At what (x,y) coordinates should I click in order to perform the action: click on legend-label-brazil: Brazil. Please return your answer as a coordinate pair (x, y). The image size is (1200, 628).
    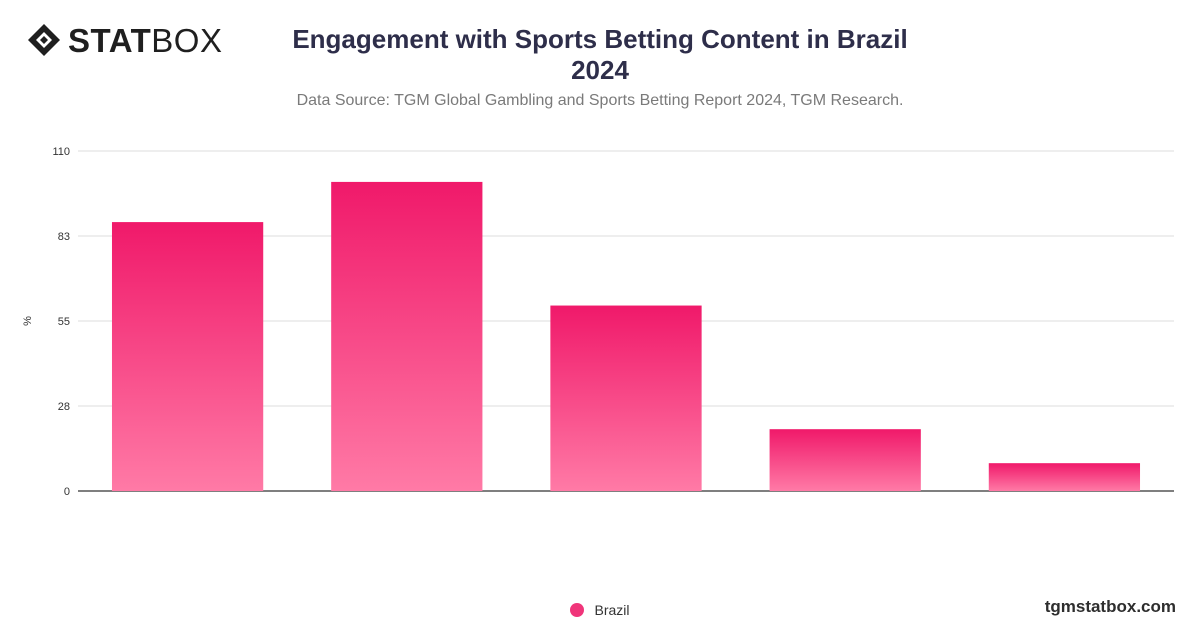
    Looking at the image, I should click on (612, 610).